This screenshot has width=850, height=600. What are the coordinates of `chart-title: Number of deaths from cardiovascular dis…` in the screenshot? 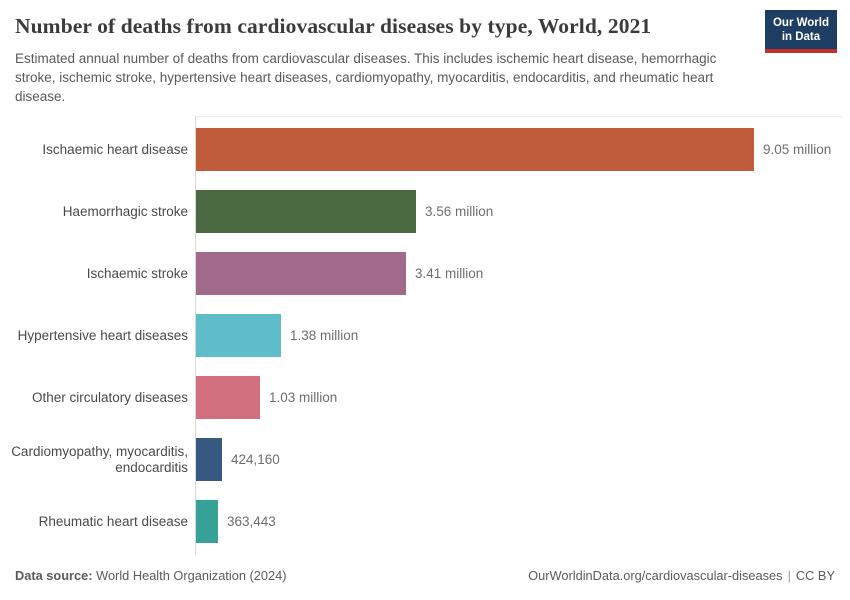 It's located at (333, 26).